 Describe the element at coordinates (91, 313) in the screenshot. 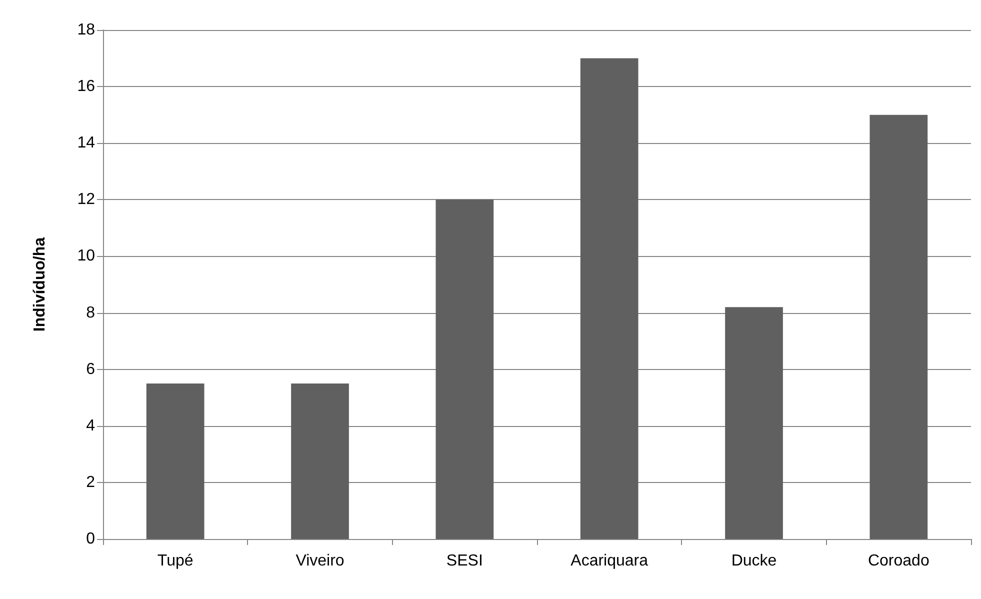

I see `y-tick-label: 8` at that location.